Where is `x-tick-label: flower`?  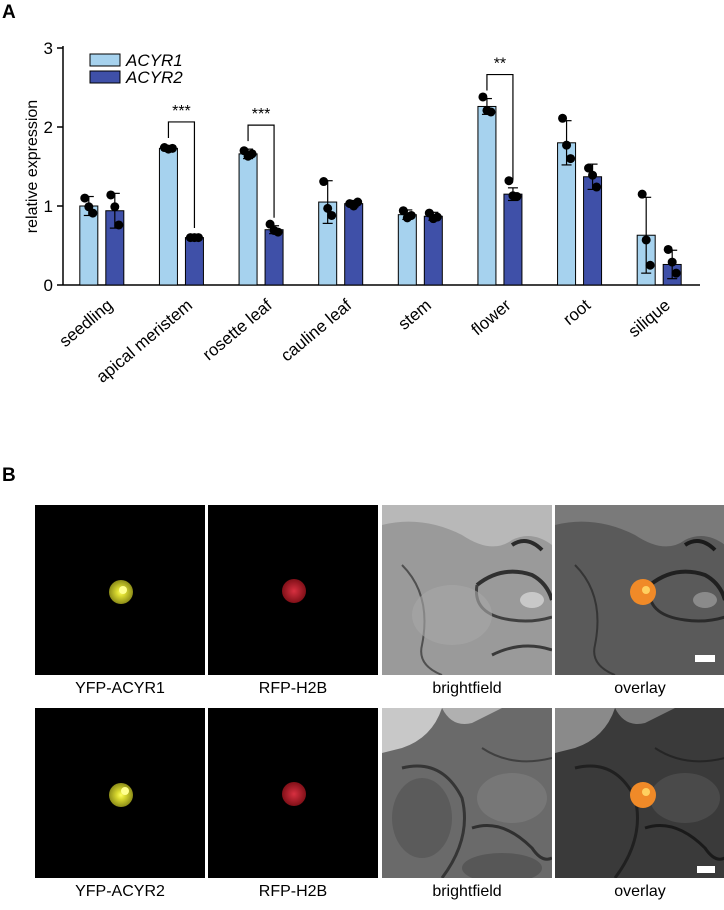
x-tick-label: flower is located at coordinates (491, 317).